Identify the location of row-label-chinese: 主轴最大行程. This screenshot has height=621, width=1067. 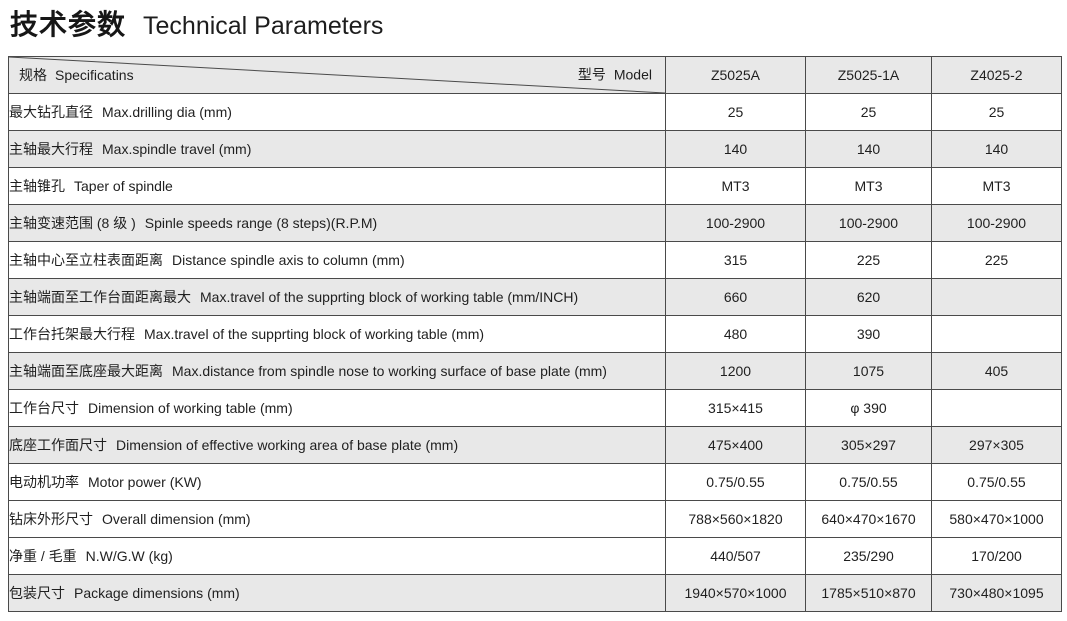
(51, 149).